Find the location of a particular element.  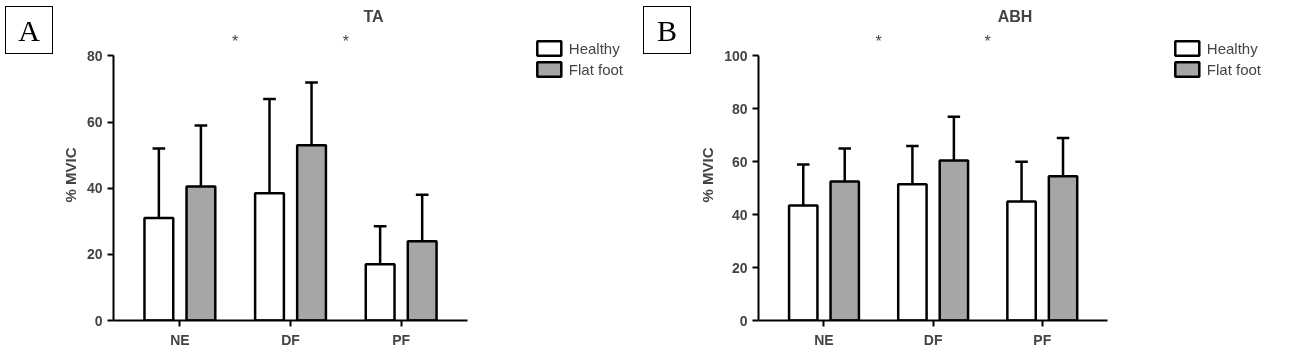

chart-title: ABH is located at coordinates (1015, 16).